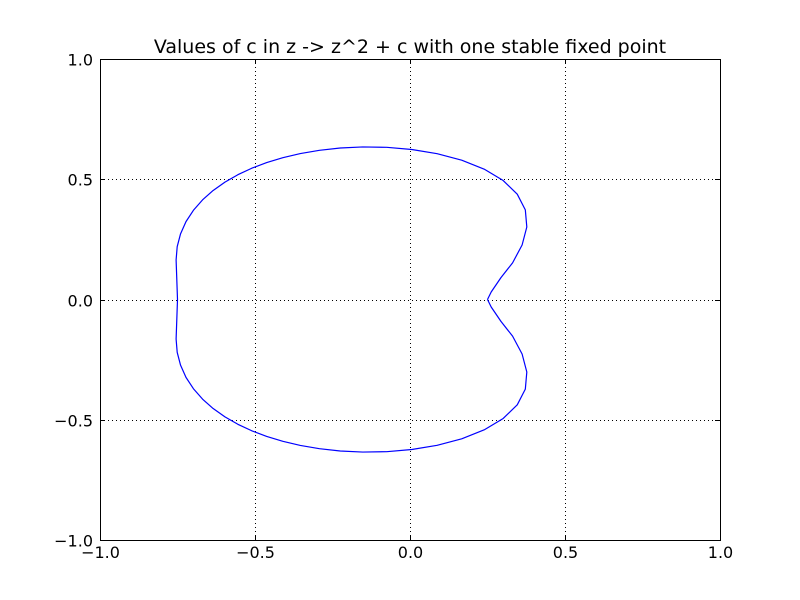  What do you see at coordinates (410, 552) in the screenshot?
I see `x-tick-label: 0.0` at bounding box center [410, 552].